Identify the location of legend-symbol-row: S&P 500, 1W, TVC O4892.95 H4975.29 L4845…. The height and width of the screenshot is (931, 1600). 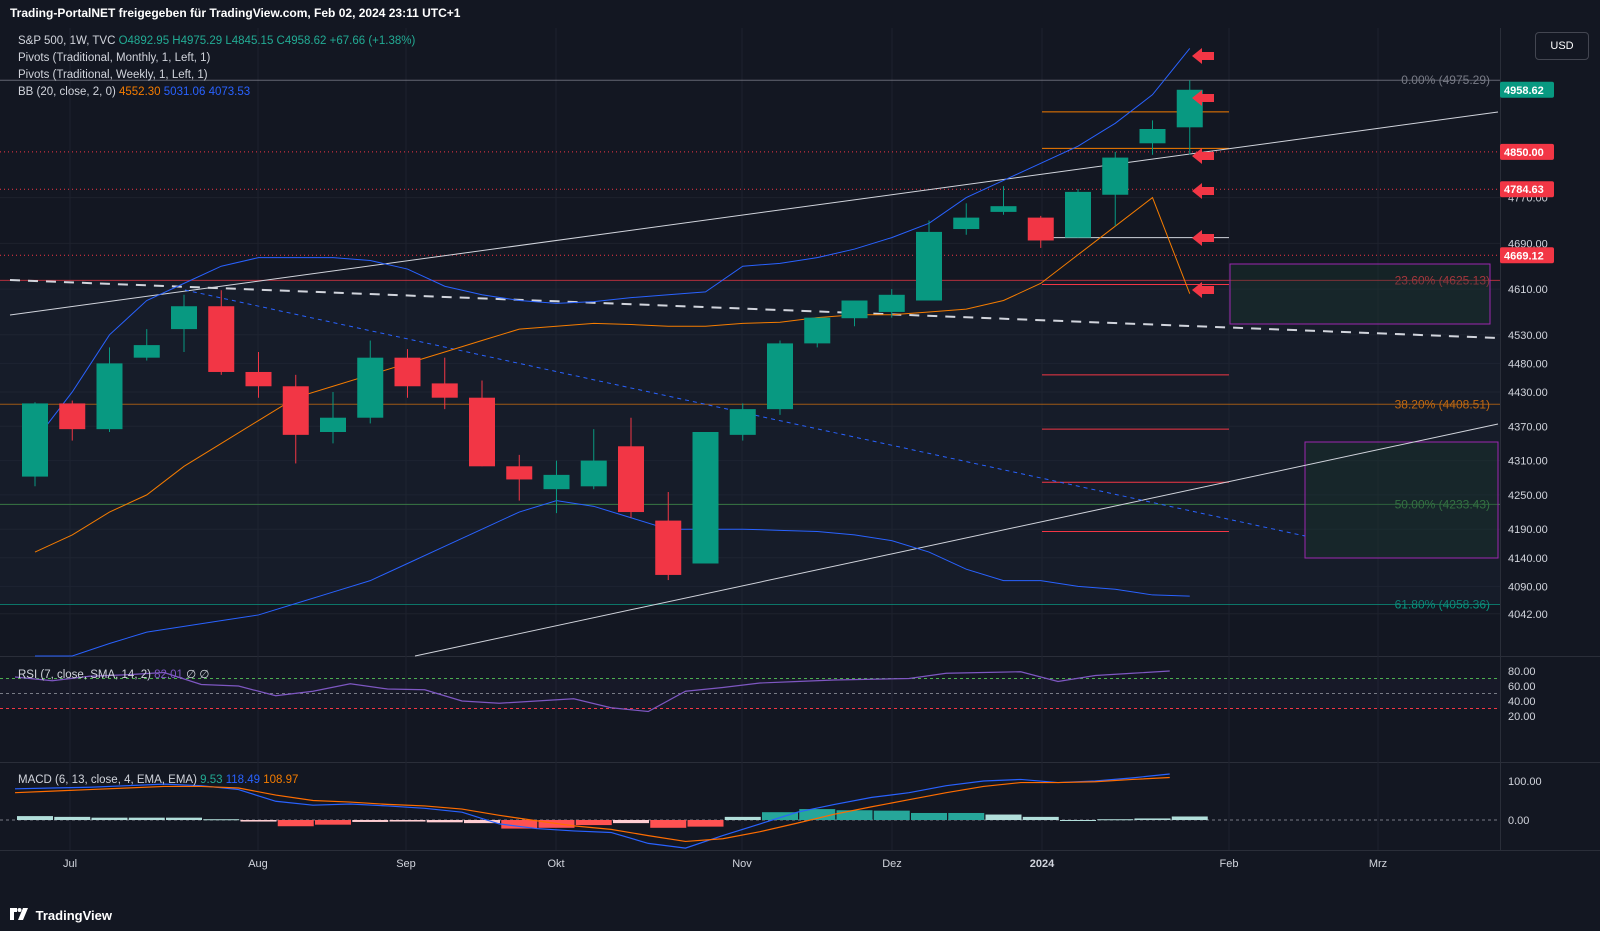
(216, 41).